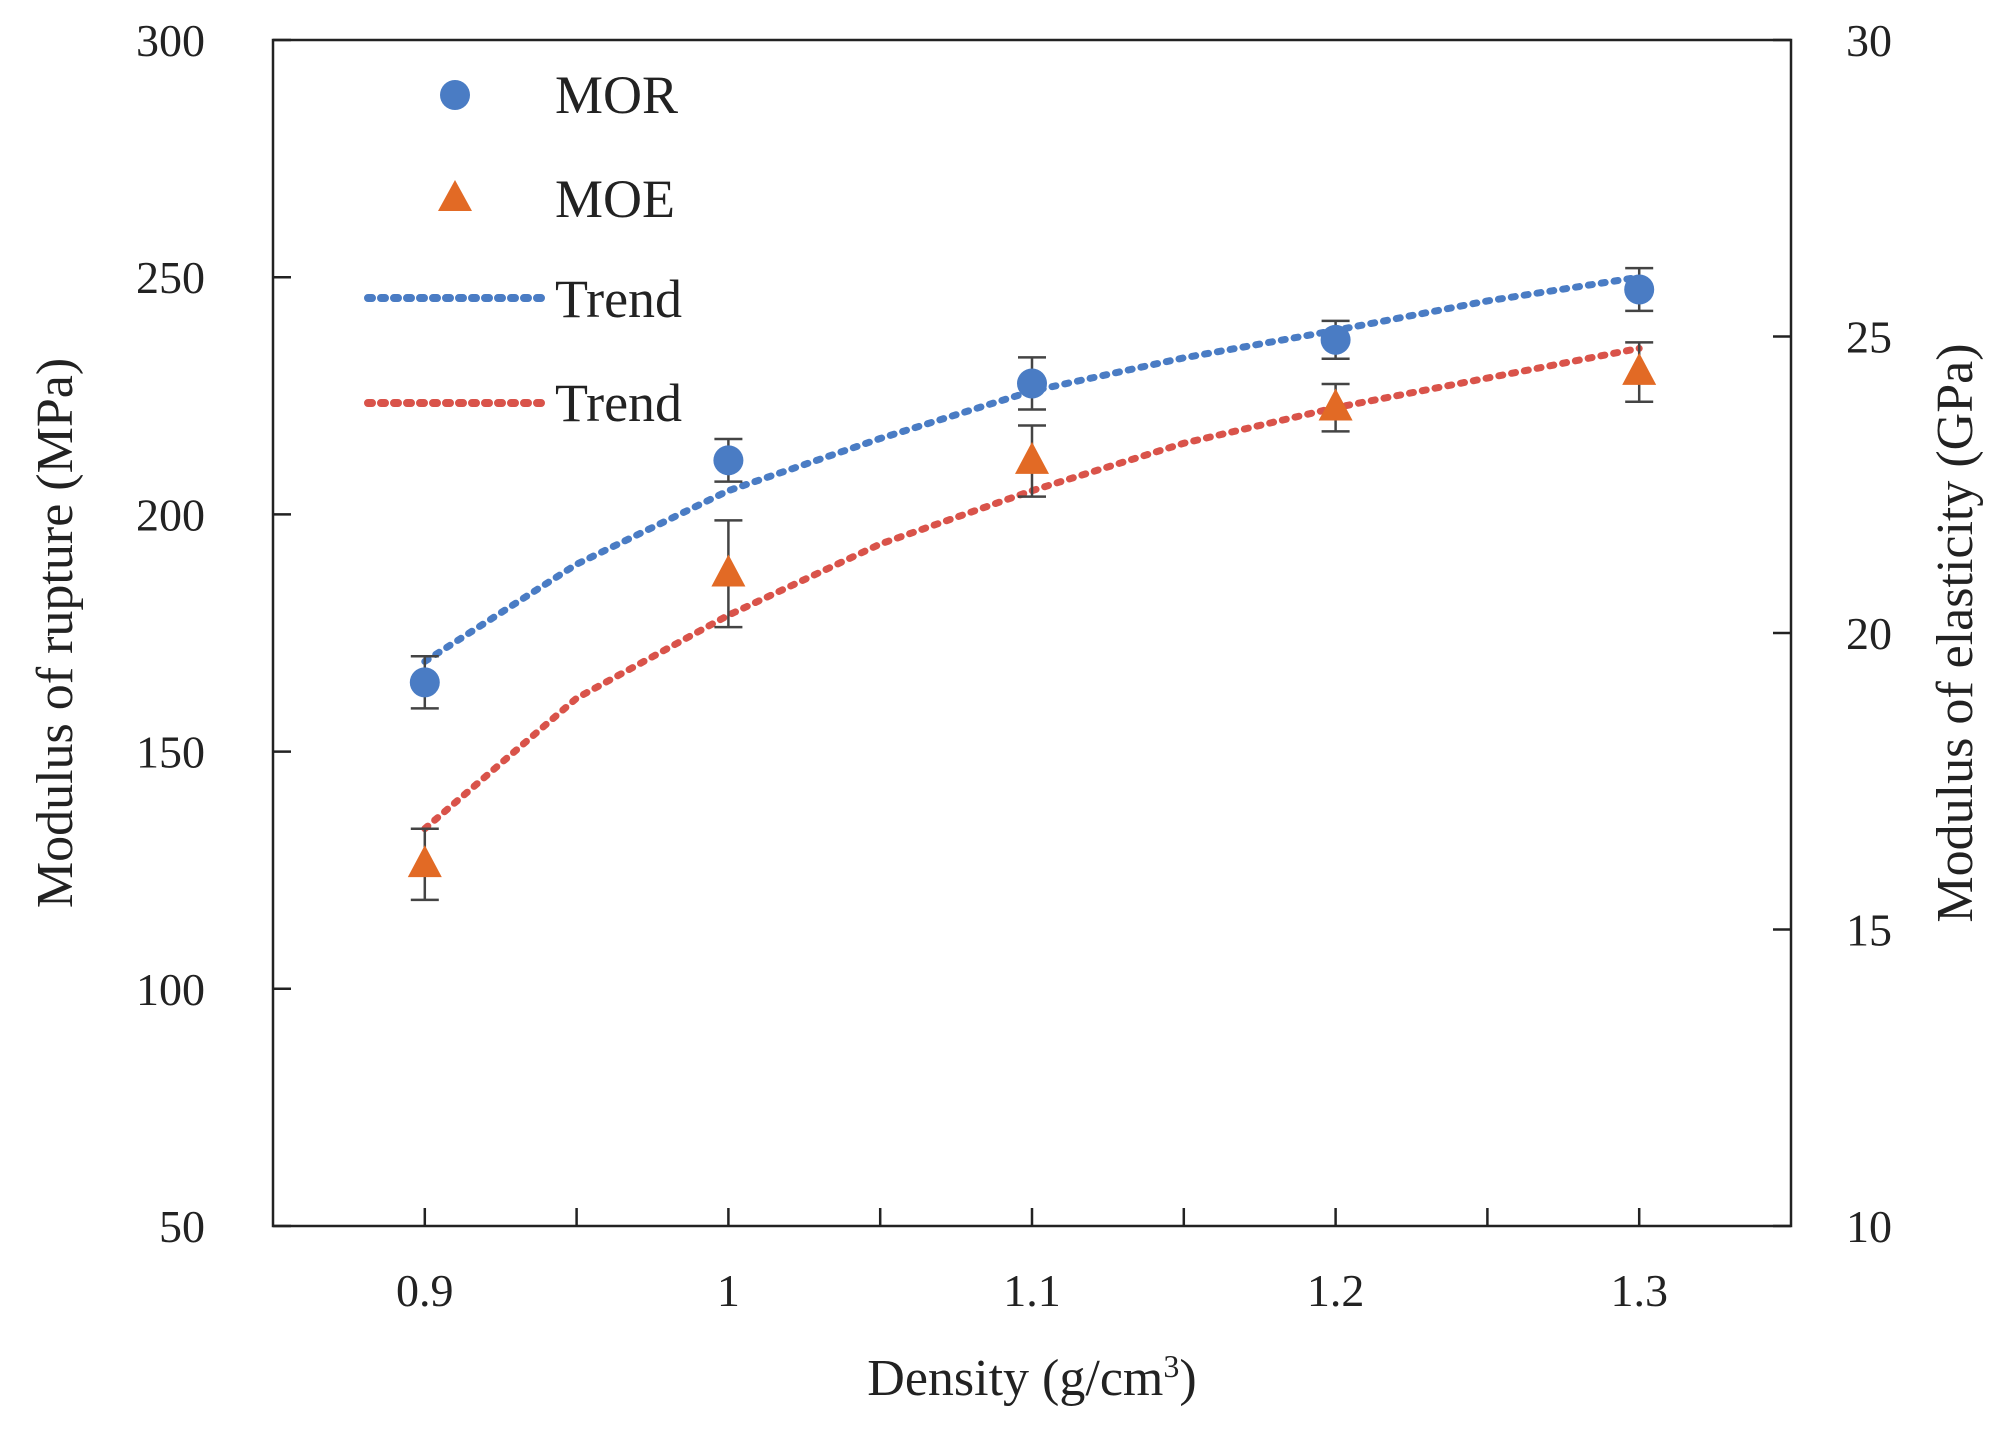 This screenshot has width=2008, height=1440. What do you see at coordinates (55, 633) in the screenshot?
I see `y-axis-left-title: Modulus of rupture (MPa)` at bounding box center [55, 633].